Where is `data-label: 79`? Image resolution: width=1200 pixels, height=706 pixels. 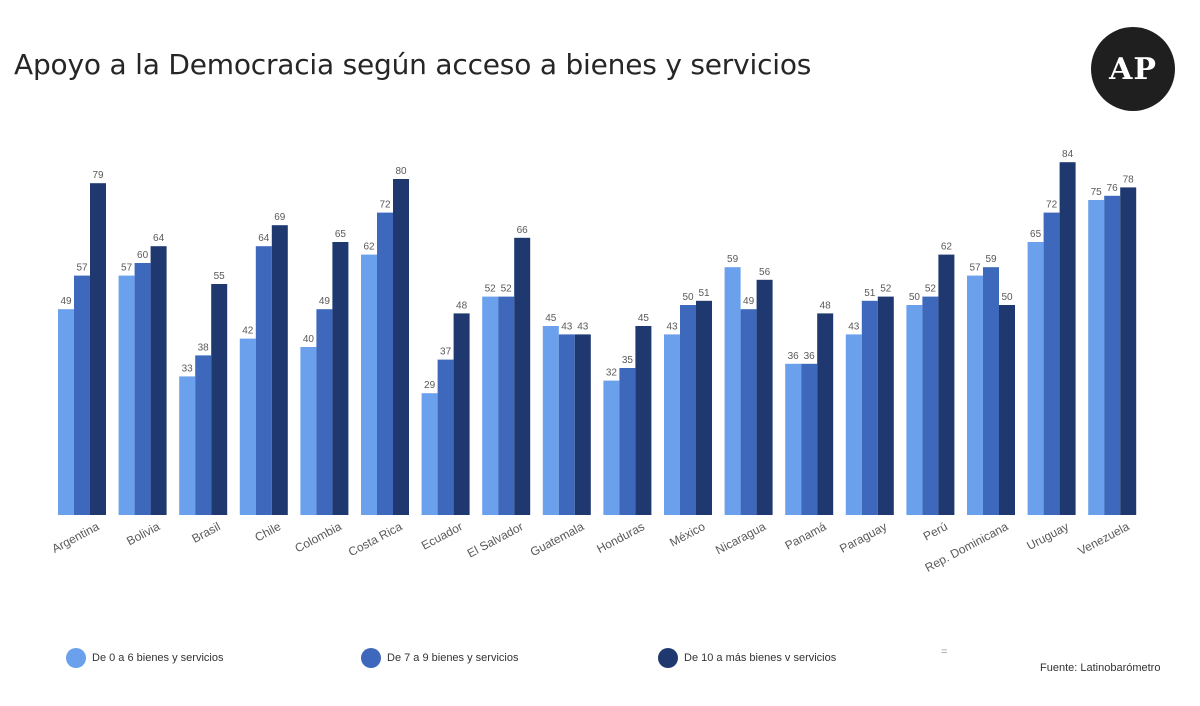
data-label: 79 is located at coordinates (98, 175).